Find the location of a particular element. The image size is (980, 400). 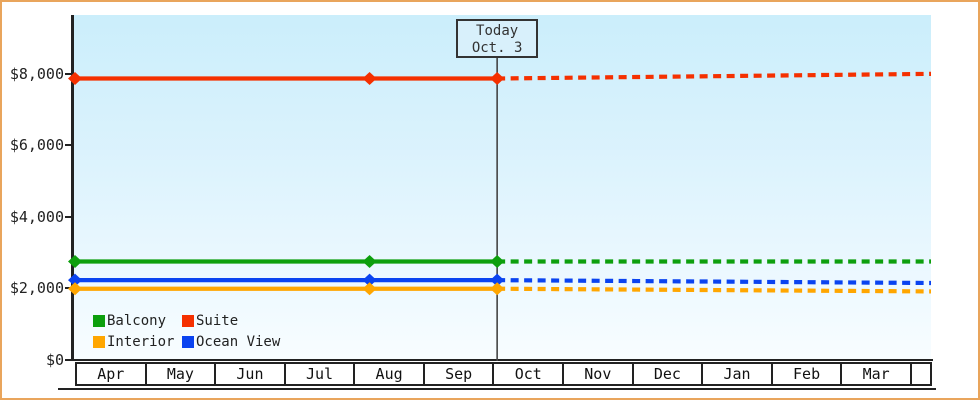

y-axis-label: $6,000 is located at coordinates (36, 145).